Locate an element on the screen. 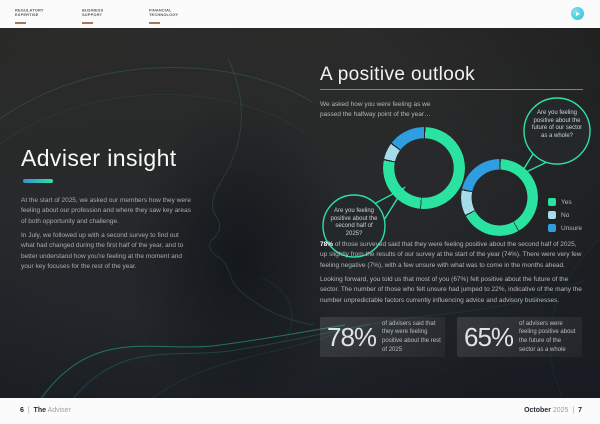 The width and height of the screenshot is (600, 424). legend-item-unsure: Unsure is located at coordinates (565, 228).